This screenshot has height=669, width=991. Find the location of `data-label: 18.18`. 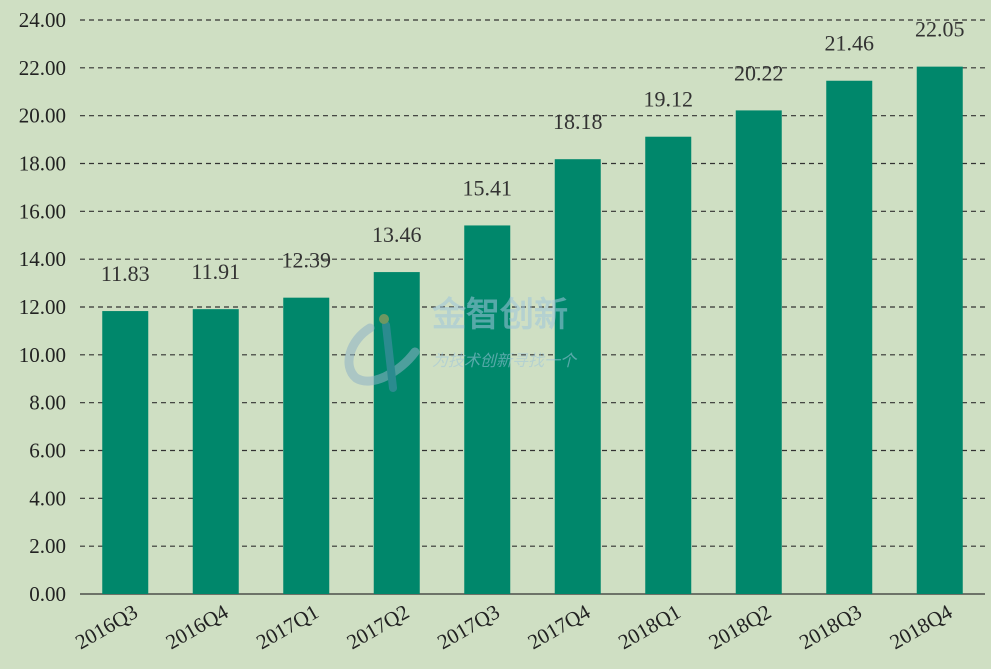

data-label: 18.18 is located at coordinates (578, 121).